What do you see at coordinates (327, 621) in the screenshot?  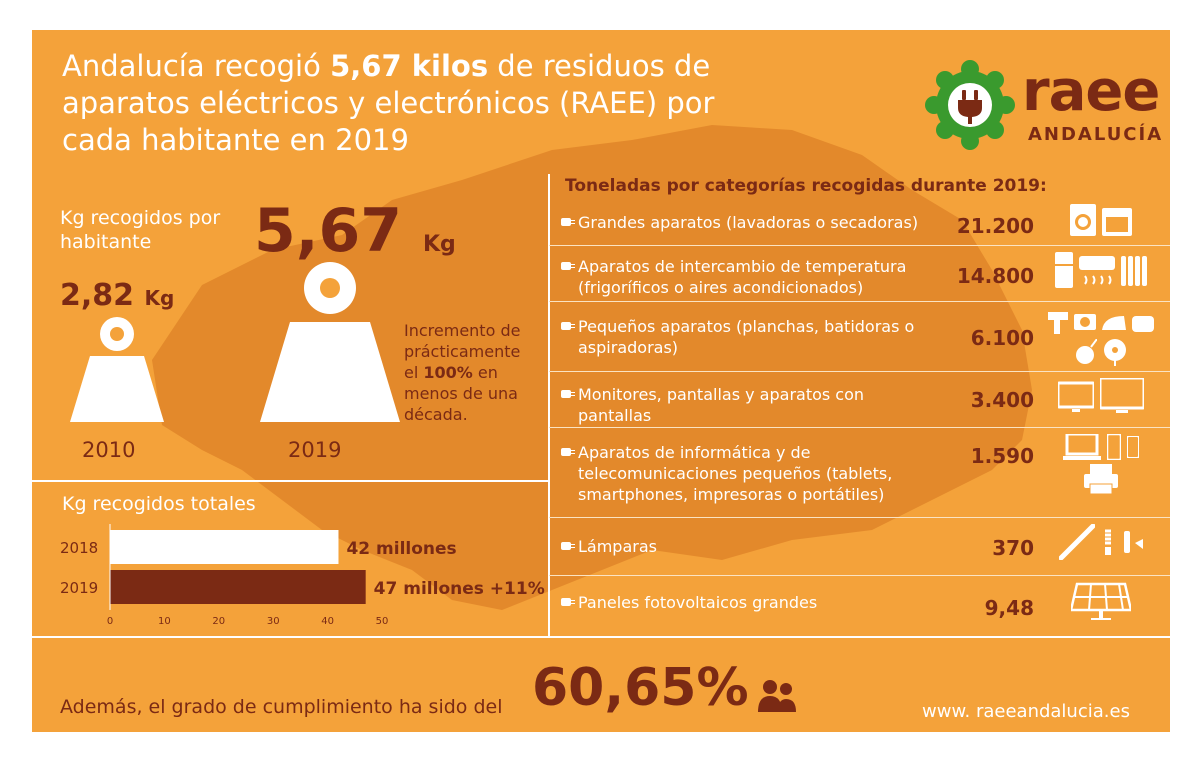 I see `x-tick-label: 40` at bounding box center [327, 621].